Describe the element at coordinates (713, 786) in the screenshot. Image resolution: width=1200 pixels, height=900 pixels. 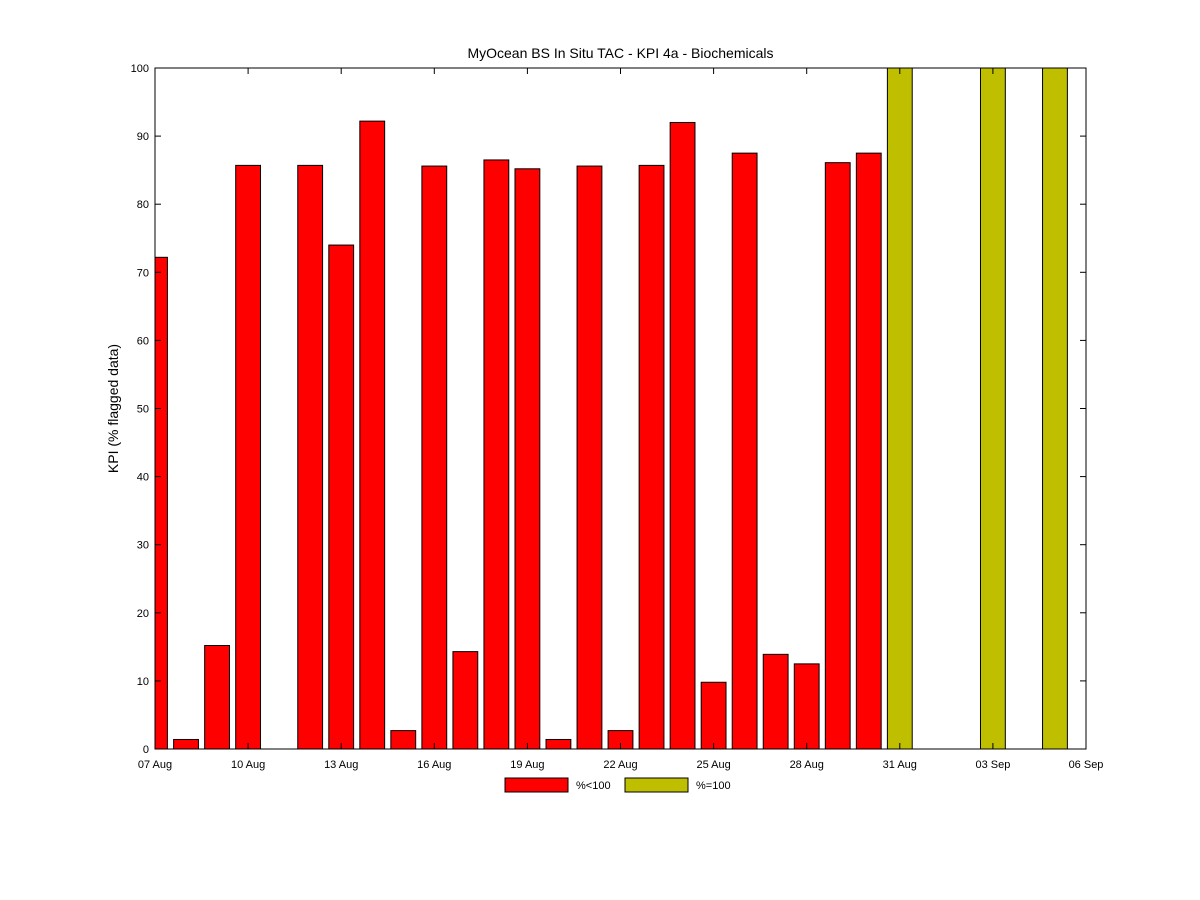
I see `legend-label-2: %=100` at that location.